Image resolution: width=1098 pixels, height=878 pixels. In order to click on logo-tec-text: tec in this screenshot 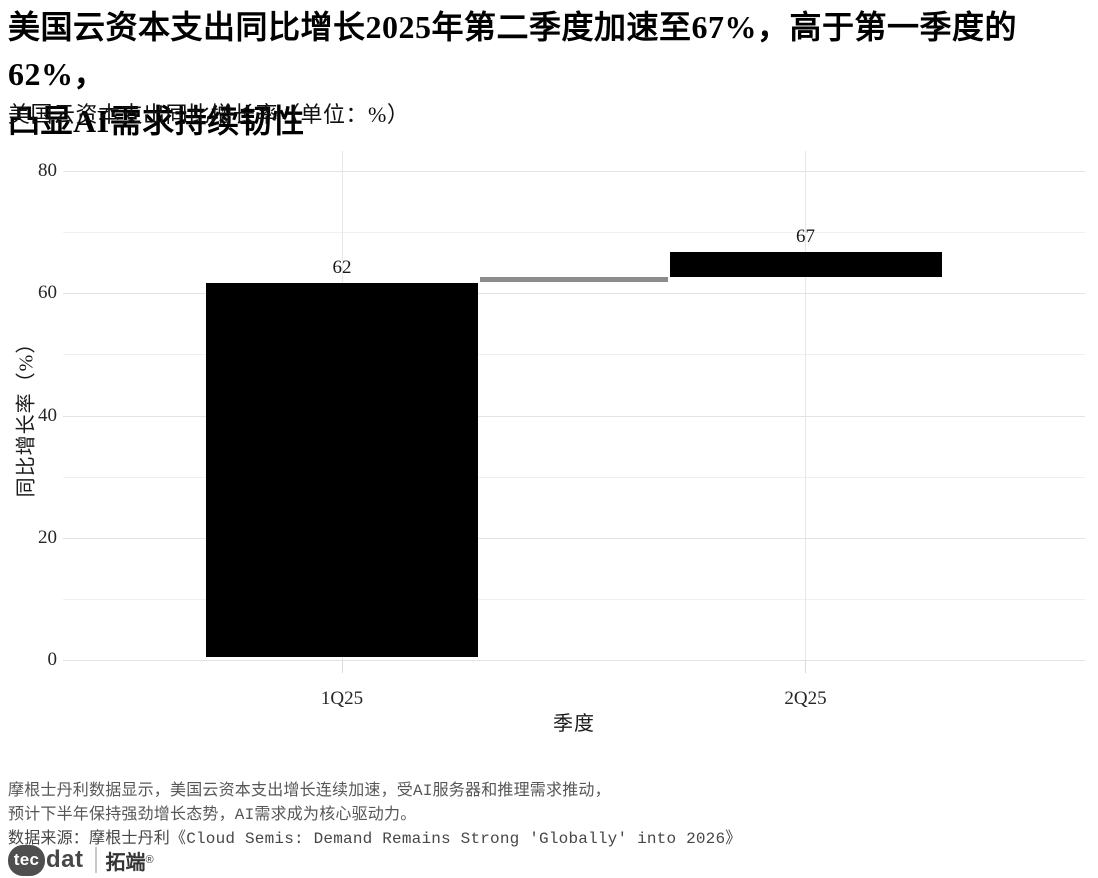, I will do `click(26, 859)`.